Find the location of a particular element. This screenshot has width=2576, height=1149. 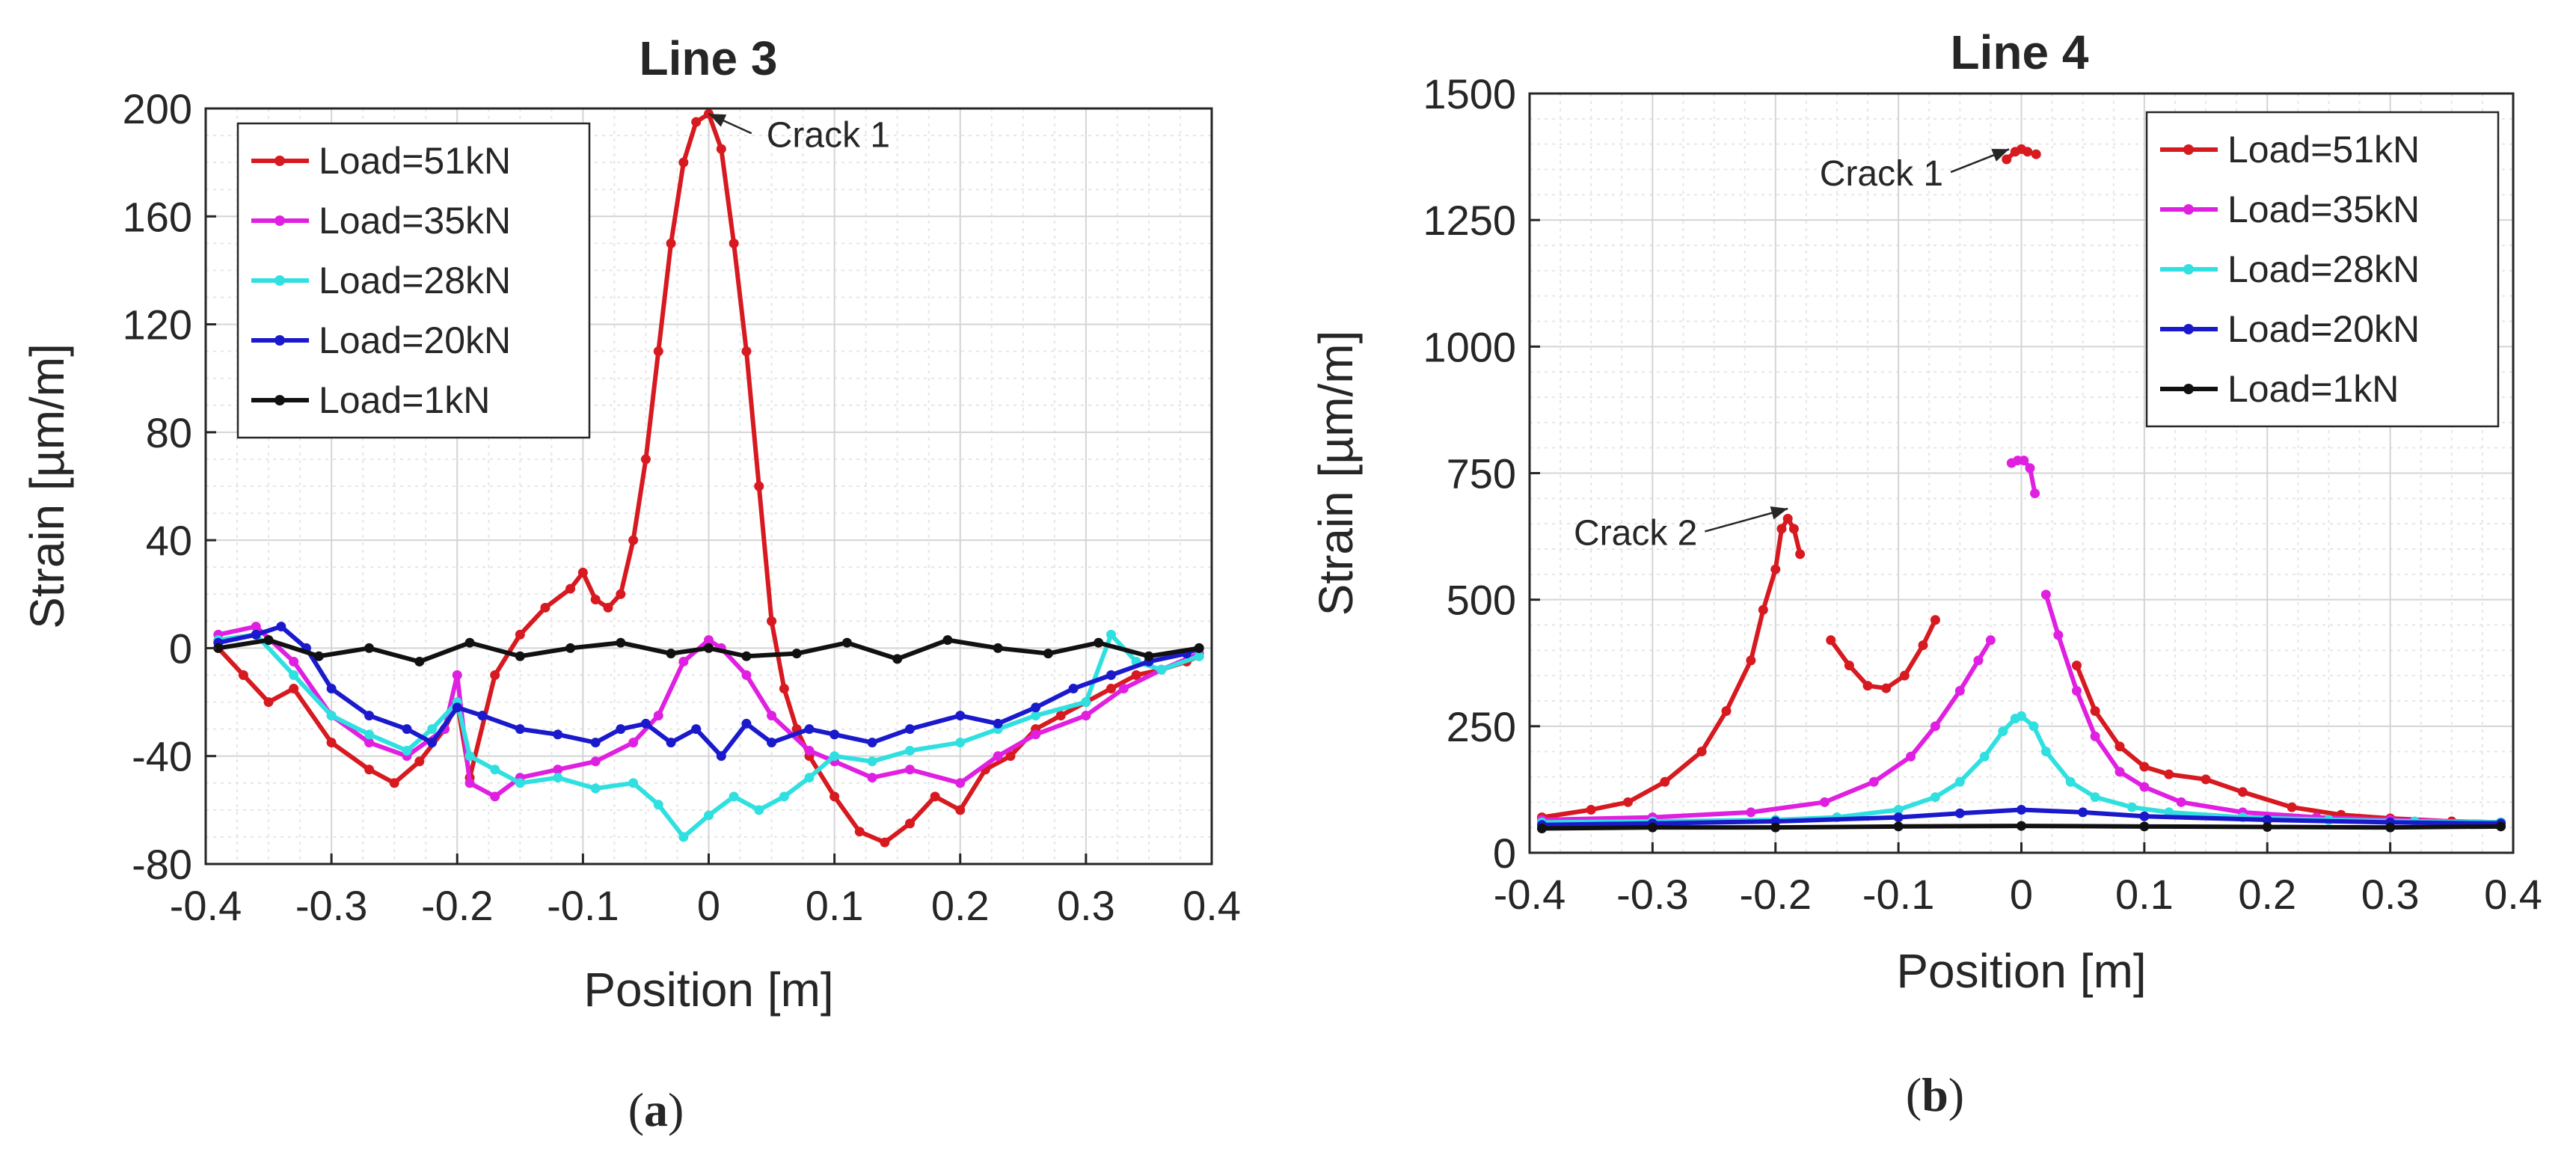

annotations: Crack 1 is located at coordinates (799, 134).